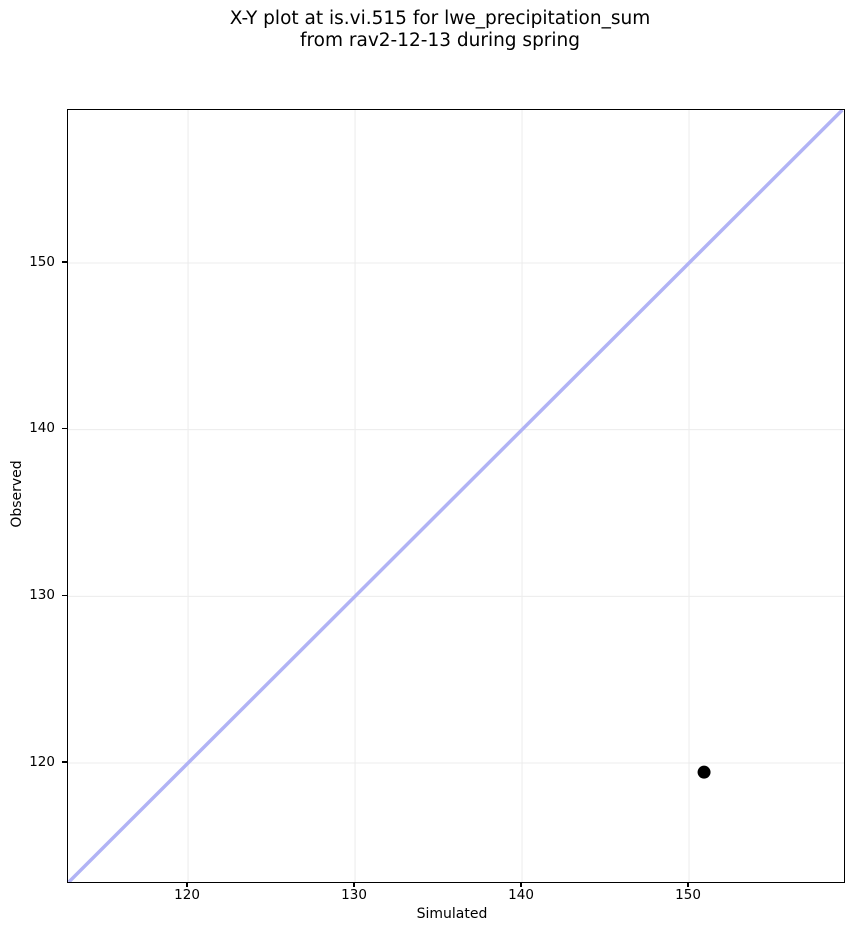 The height and width of the screenshot is (934, 851). I want to click on chart-title-line2: from rav2-12-13 during spring, so click(440, 40).